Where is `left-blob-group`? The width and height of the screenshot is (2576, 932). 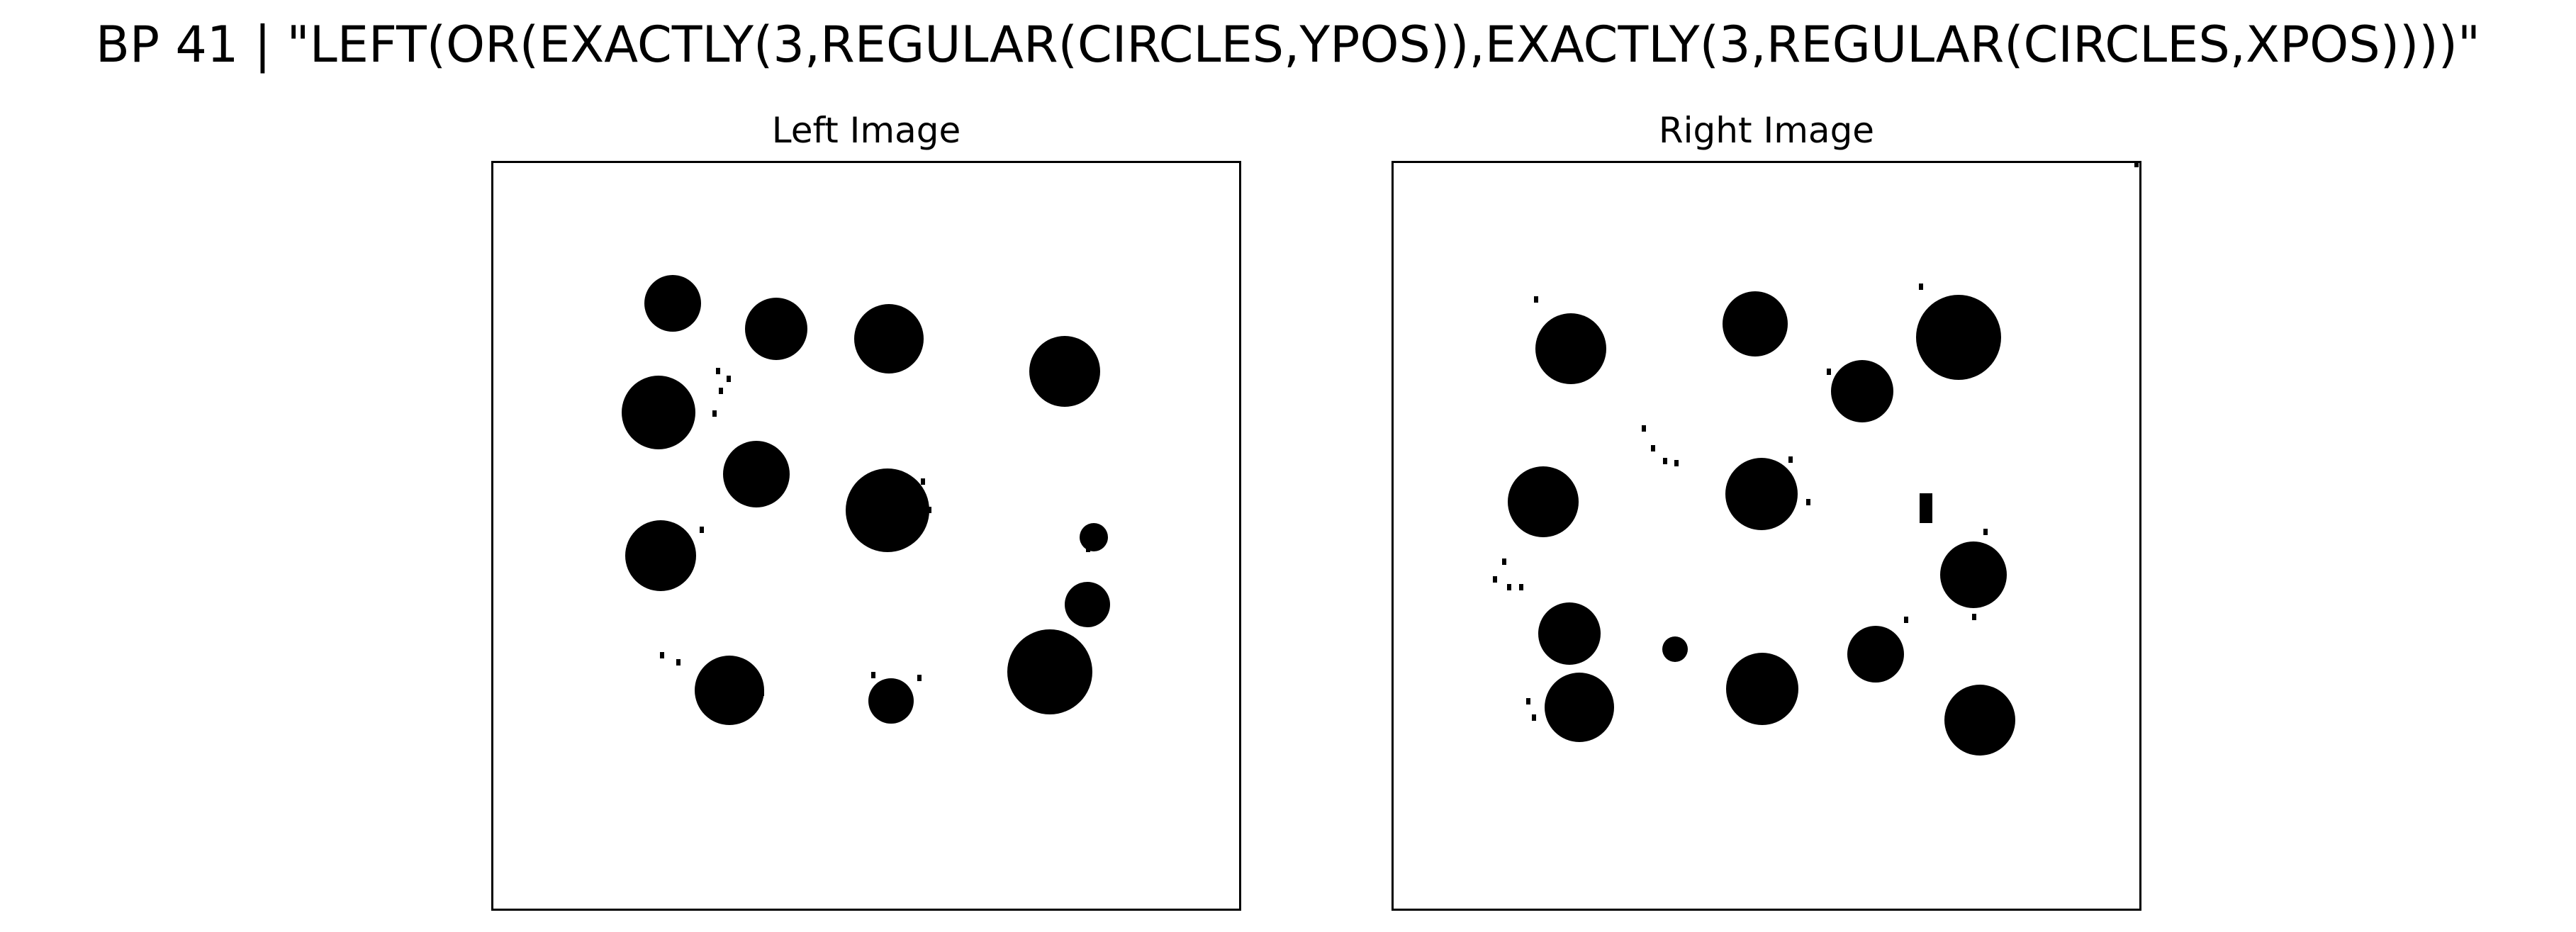 left-blob-group is located at coordinates (866, 500).